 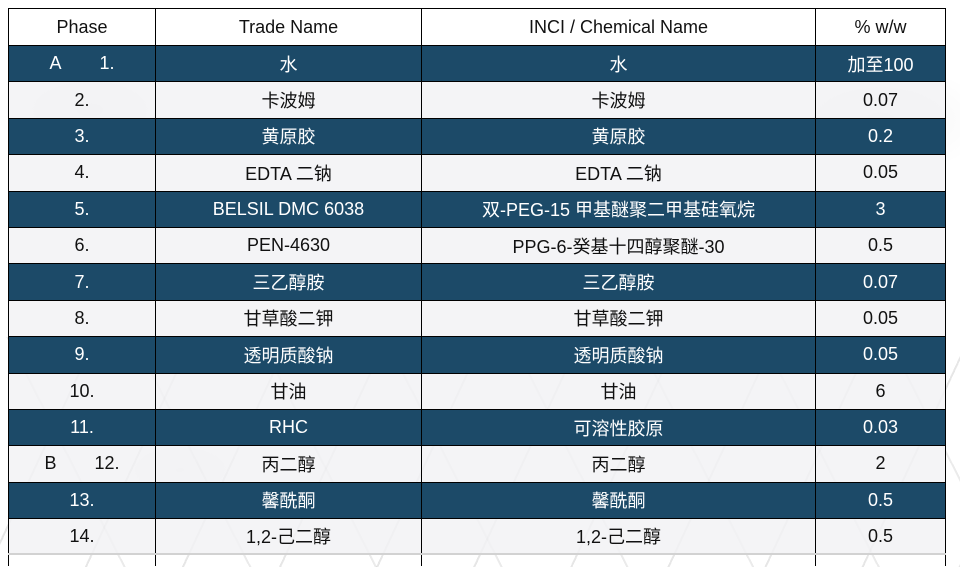 I want to click on trade-name-cell: 丙二醇, so click(x=289, y=464).